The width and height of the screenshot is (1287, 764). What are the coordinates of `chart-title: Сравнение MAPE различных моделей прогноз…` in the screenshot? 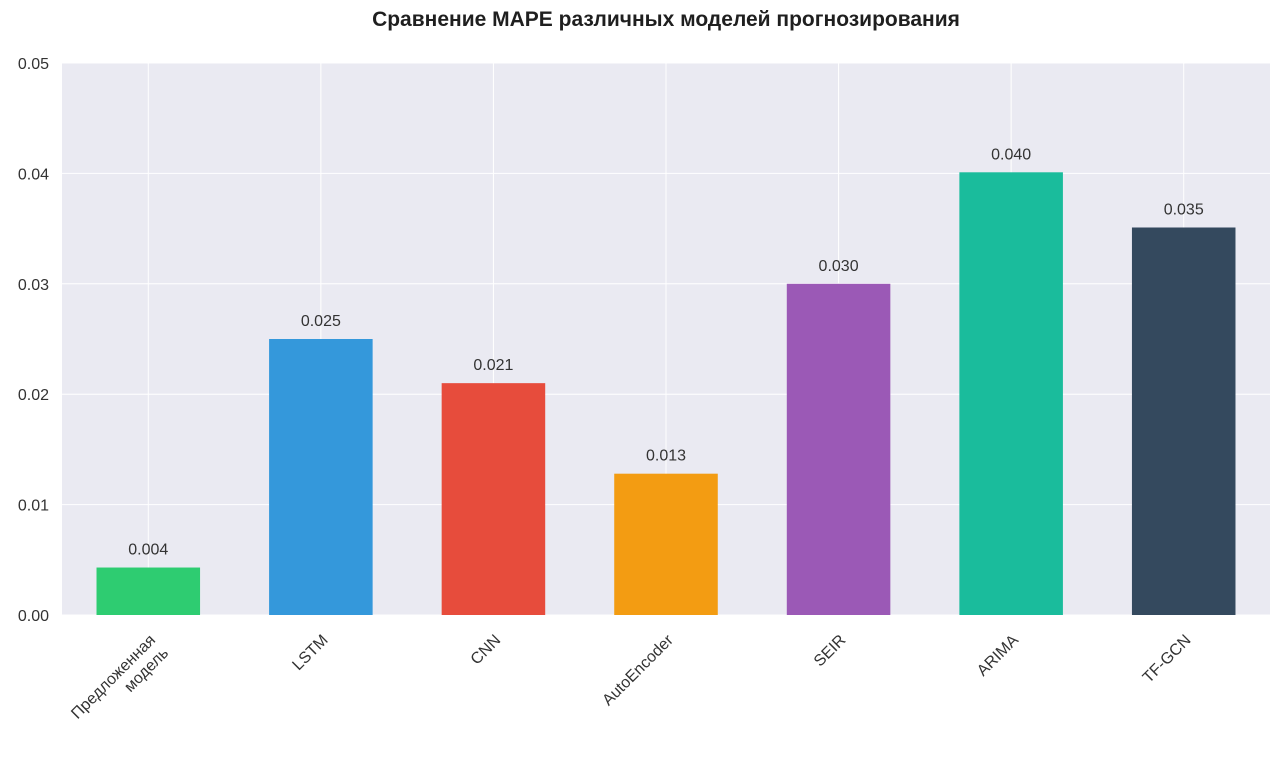 It's located at (666, 19).